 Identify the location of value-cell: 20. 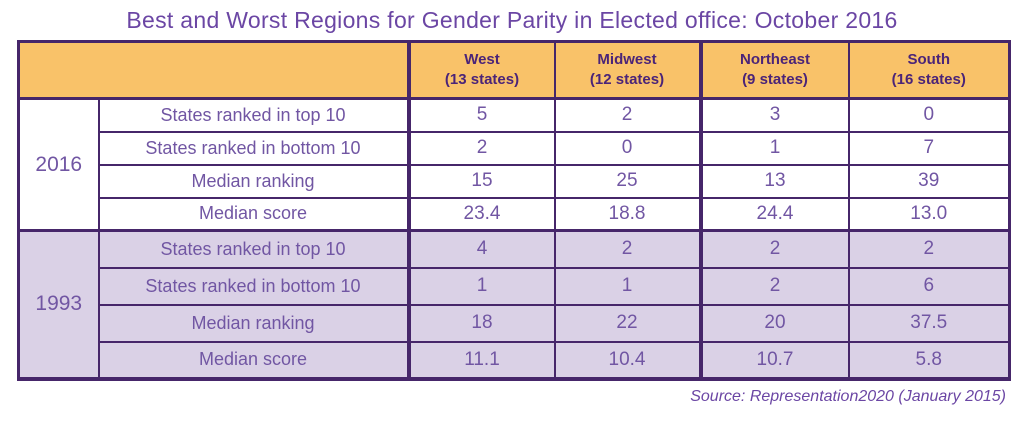
(774, 323).